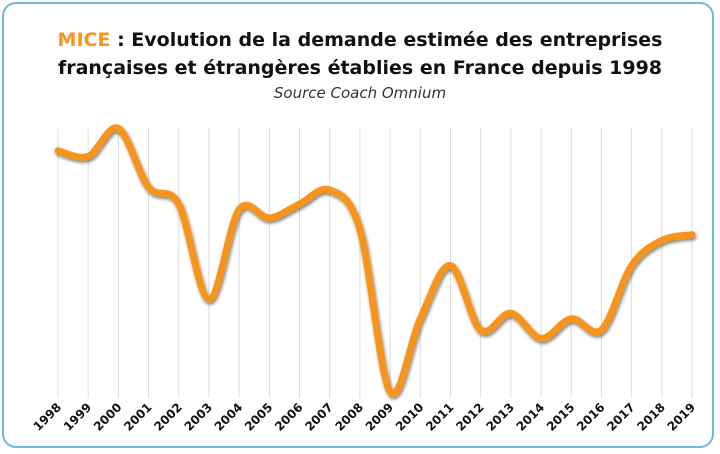 The image size is (720, 454). What do you see at coordinates (78, 417) in the screenshot?
I see `x-tick-label: 1999` at bounding box center [78, 417].